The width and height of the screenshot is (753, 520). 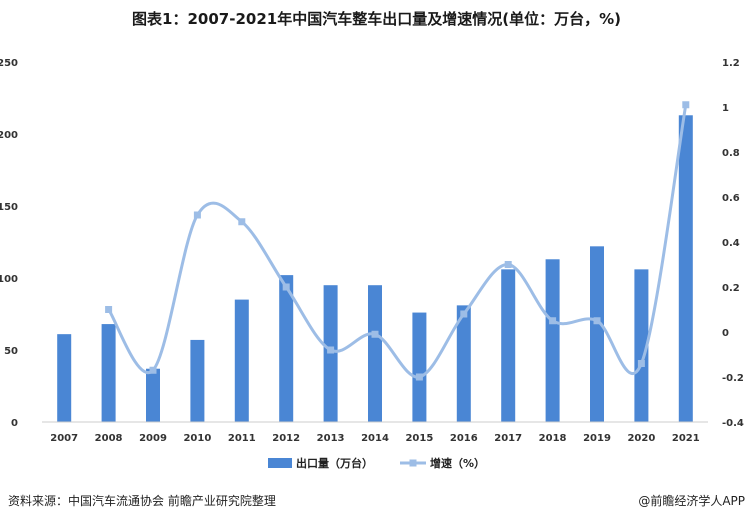 I want to click on growth-marker-2008, so click(x=109, y=309).